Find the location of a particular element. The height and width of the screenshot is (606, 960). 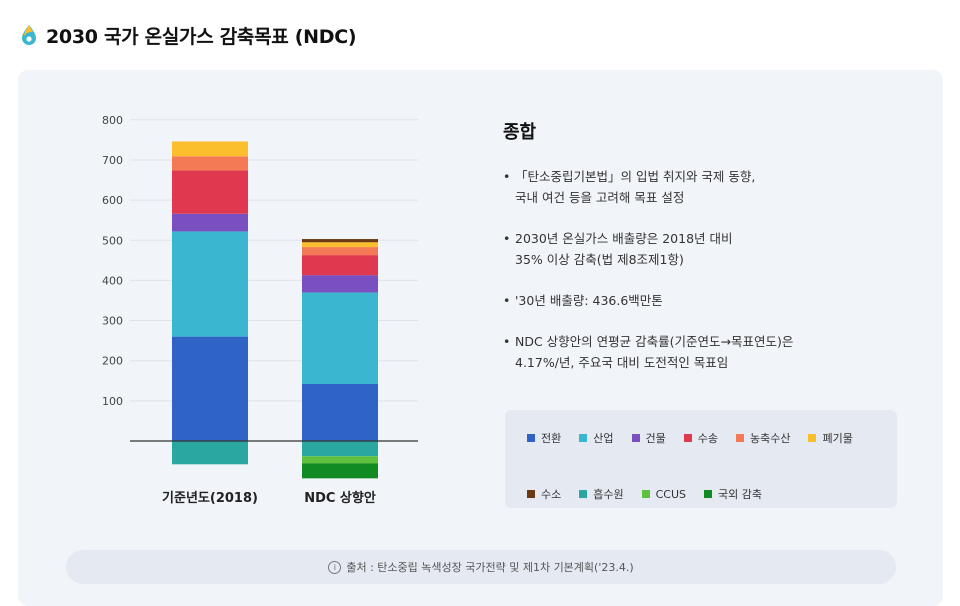

water-drop-icon is located at coordinates (29, 35).